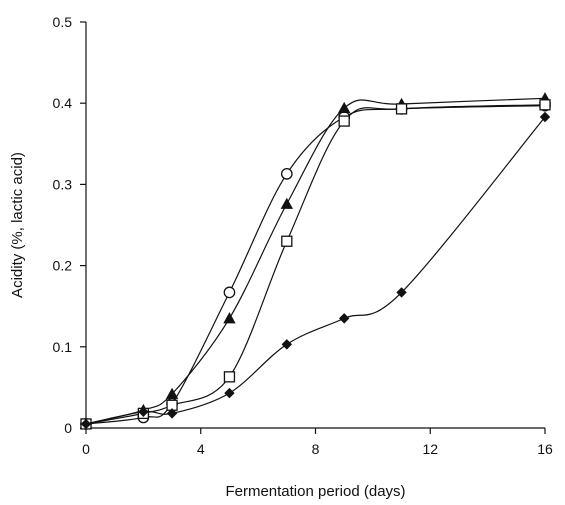 This screenshot has width=565, height=505. What do you see at coordinates (545, 449) in the screenshot?
I see `x-tick-label: 16` at bounding box center [545, 449].